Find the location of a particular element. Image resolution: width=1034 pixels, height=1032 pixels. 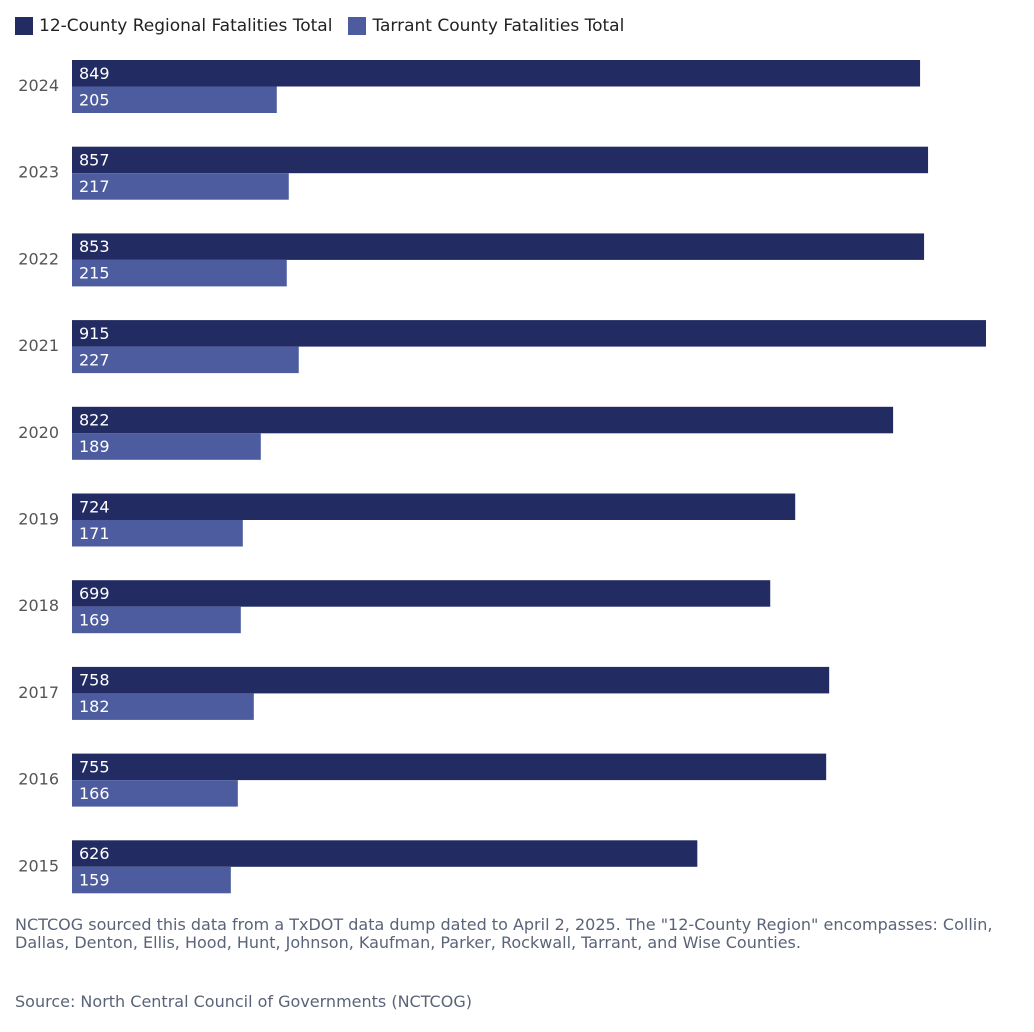

bar-regional-2016 is located at coordinates (449, 767).